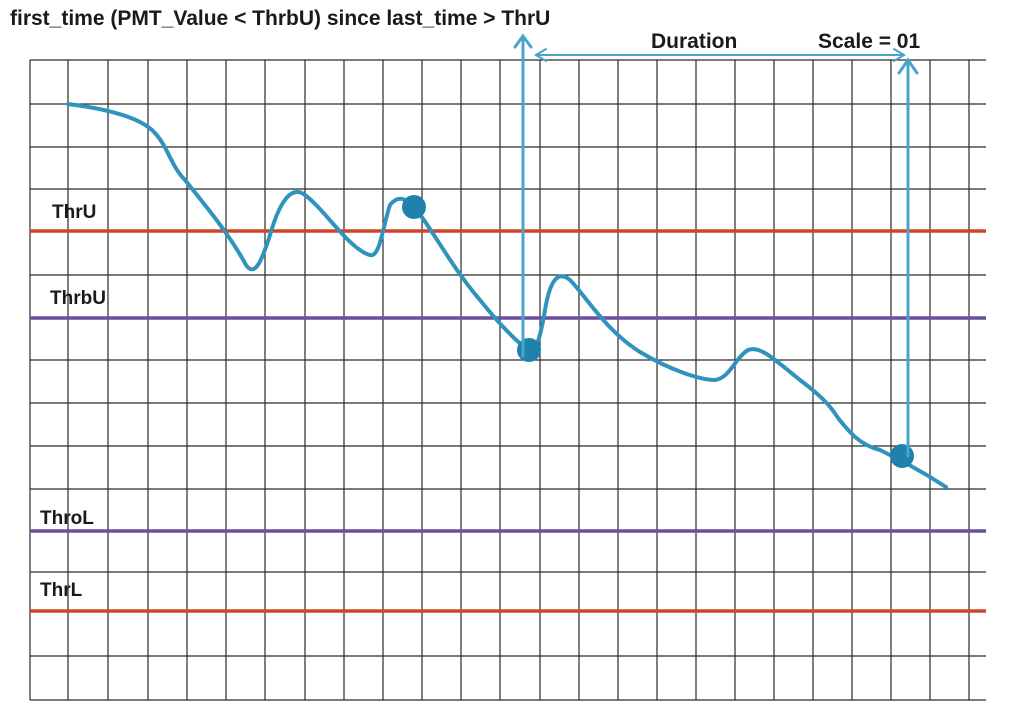  Describe the element at coordinates (720, 55) in the screenshot. I see `duration-arrow` at that location.